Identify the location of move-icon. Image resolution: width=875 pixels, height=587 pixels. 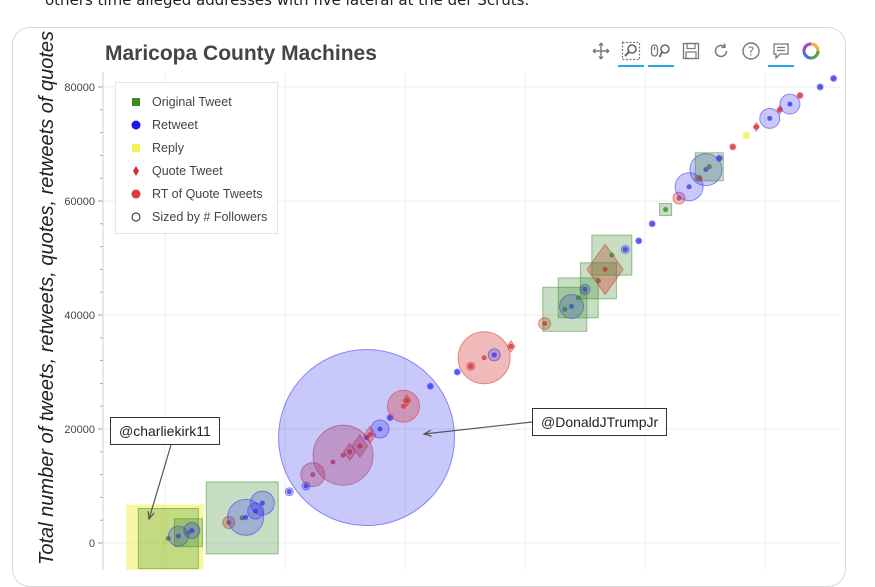
(601, 51).